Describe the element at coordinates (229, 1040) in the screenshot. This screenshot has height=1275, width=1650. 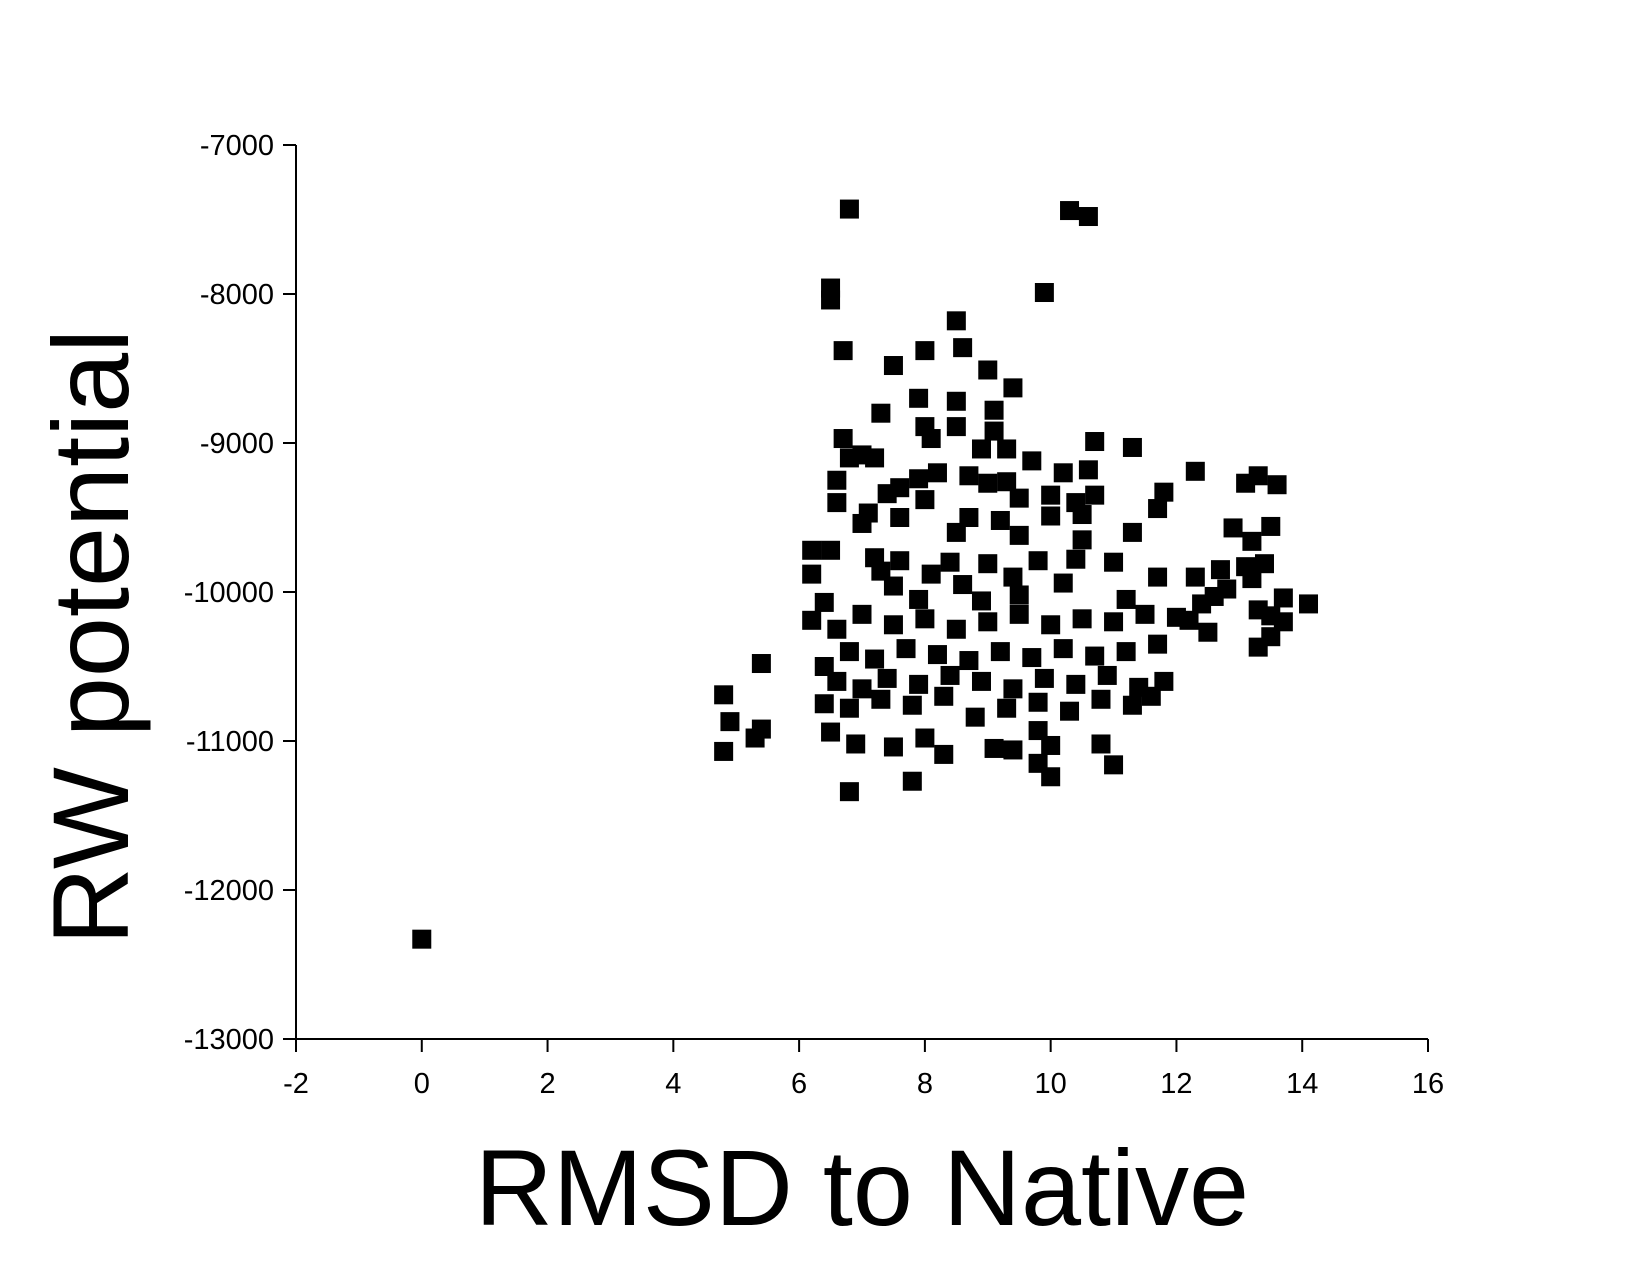
I see `y-tick-label: -13000` at that location.